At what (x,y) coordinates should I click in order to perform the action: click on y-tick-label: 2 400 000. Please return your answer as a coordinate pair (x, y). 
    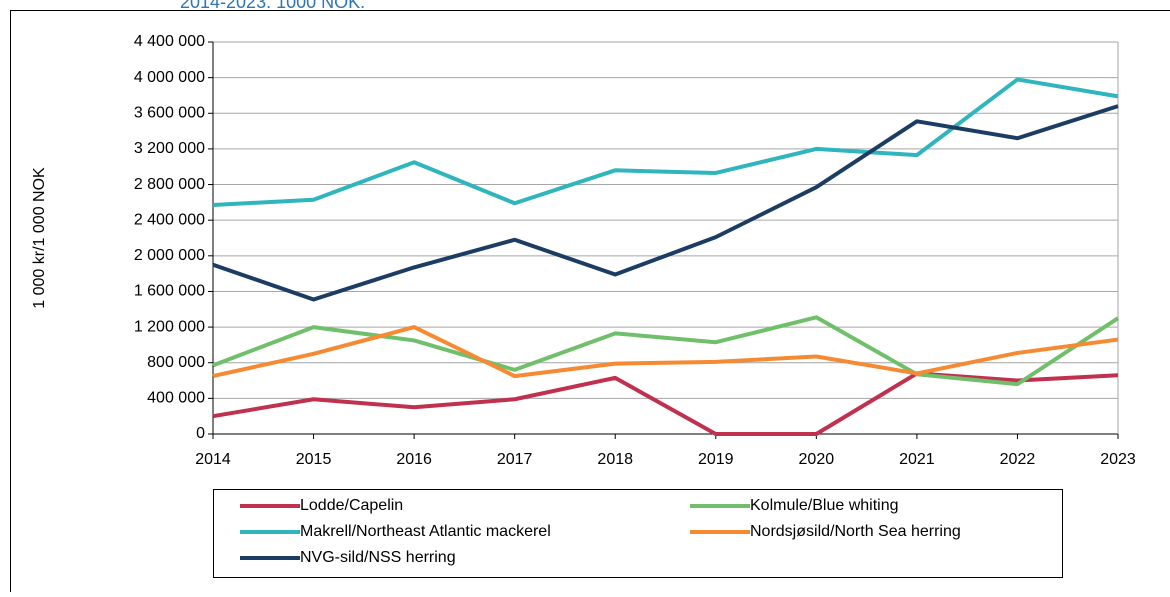
    Looking at the image, I should click on (169, 219).